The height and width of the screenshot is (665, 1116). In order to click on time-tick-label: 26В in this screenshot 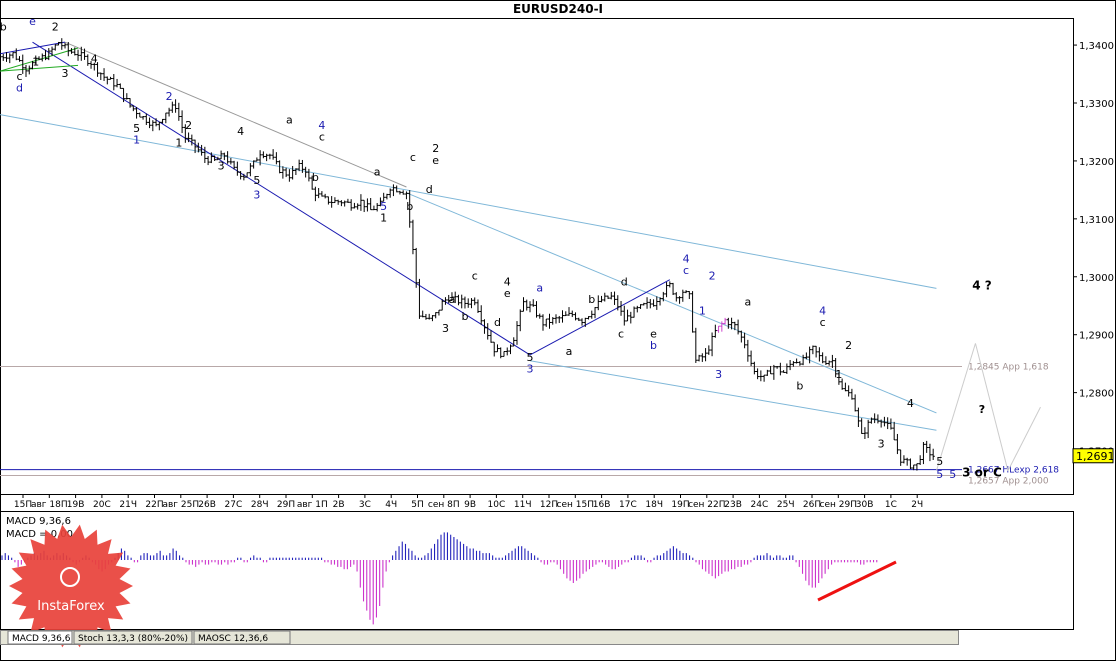, I will do `click(207, 505)`.